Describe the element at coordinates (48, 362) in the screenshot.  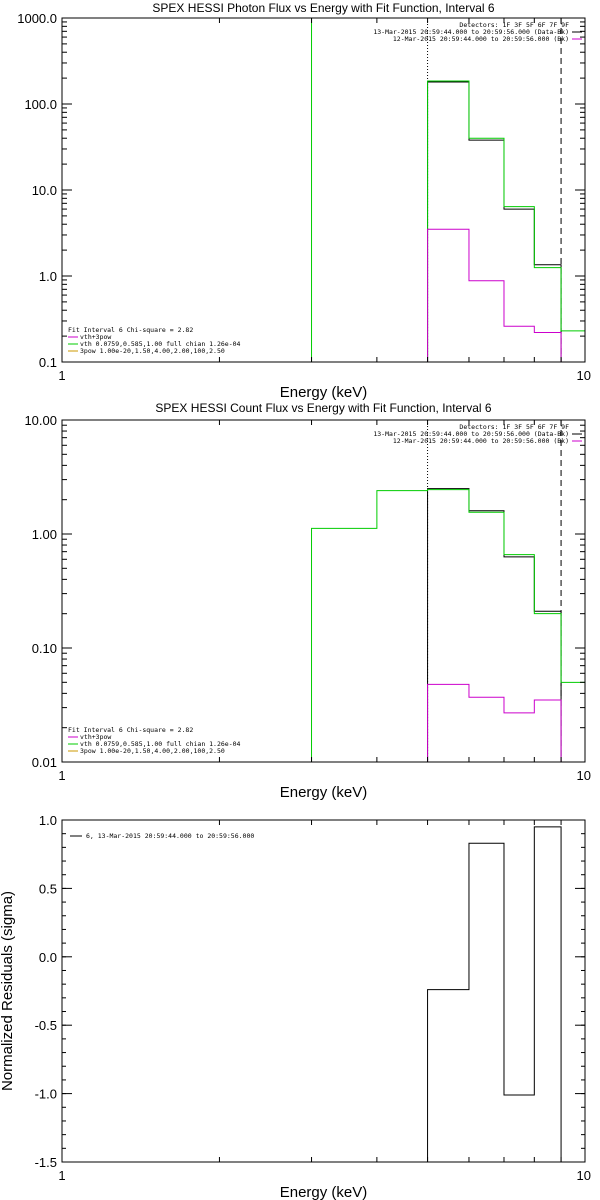
I see `y-tick-label: 0.1` at that location.